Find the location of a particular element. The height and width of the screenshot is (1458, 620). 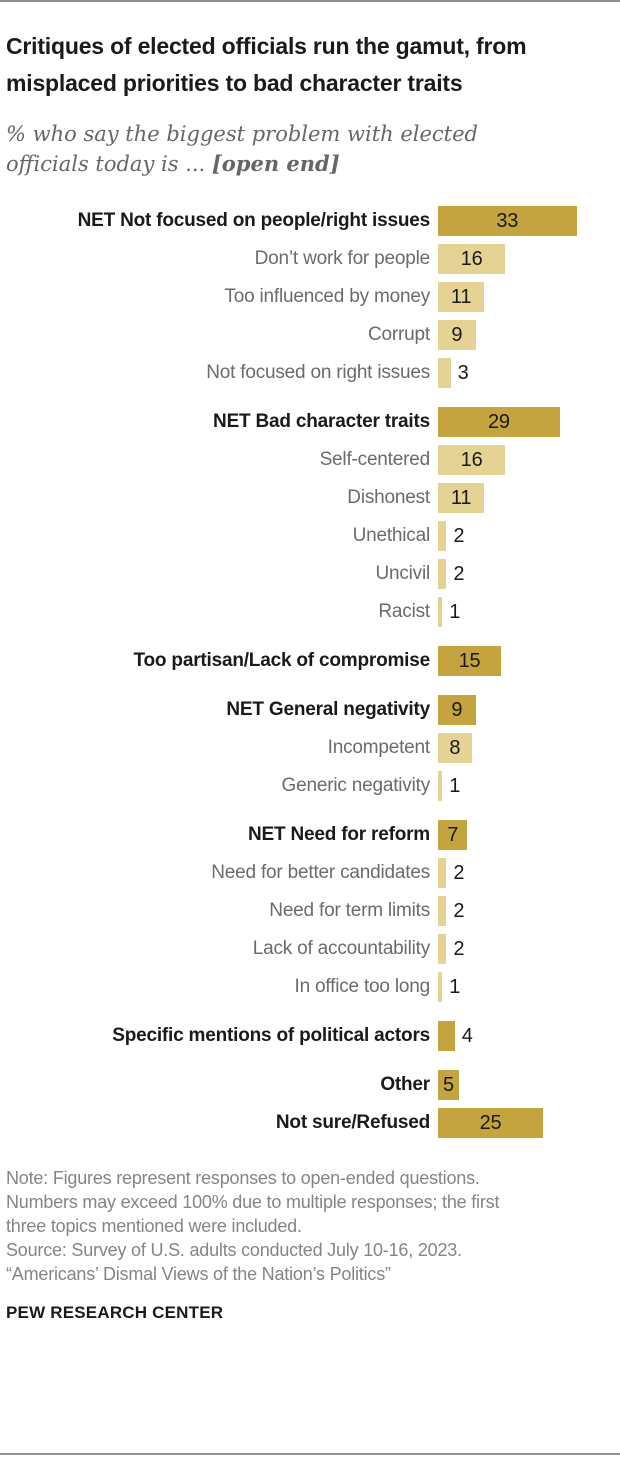

bar-row: Need for better candidates 2 is located at coordinates (310, 873).